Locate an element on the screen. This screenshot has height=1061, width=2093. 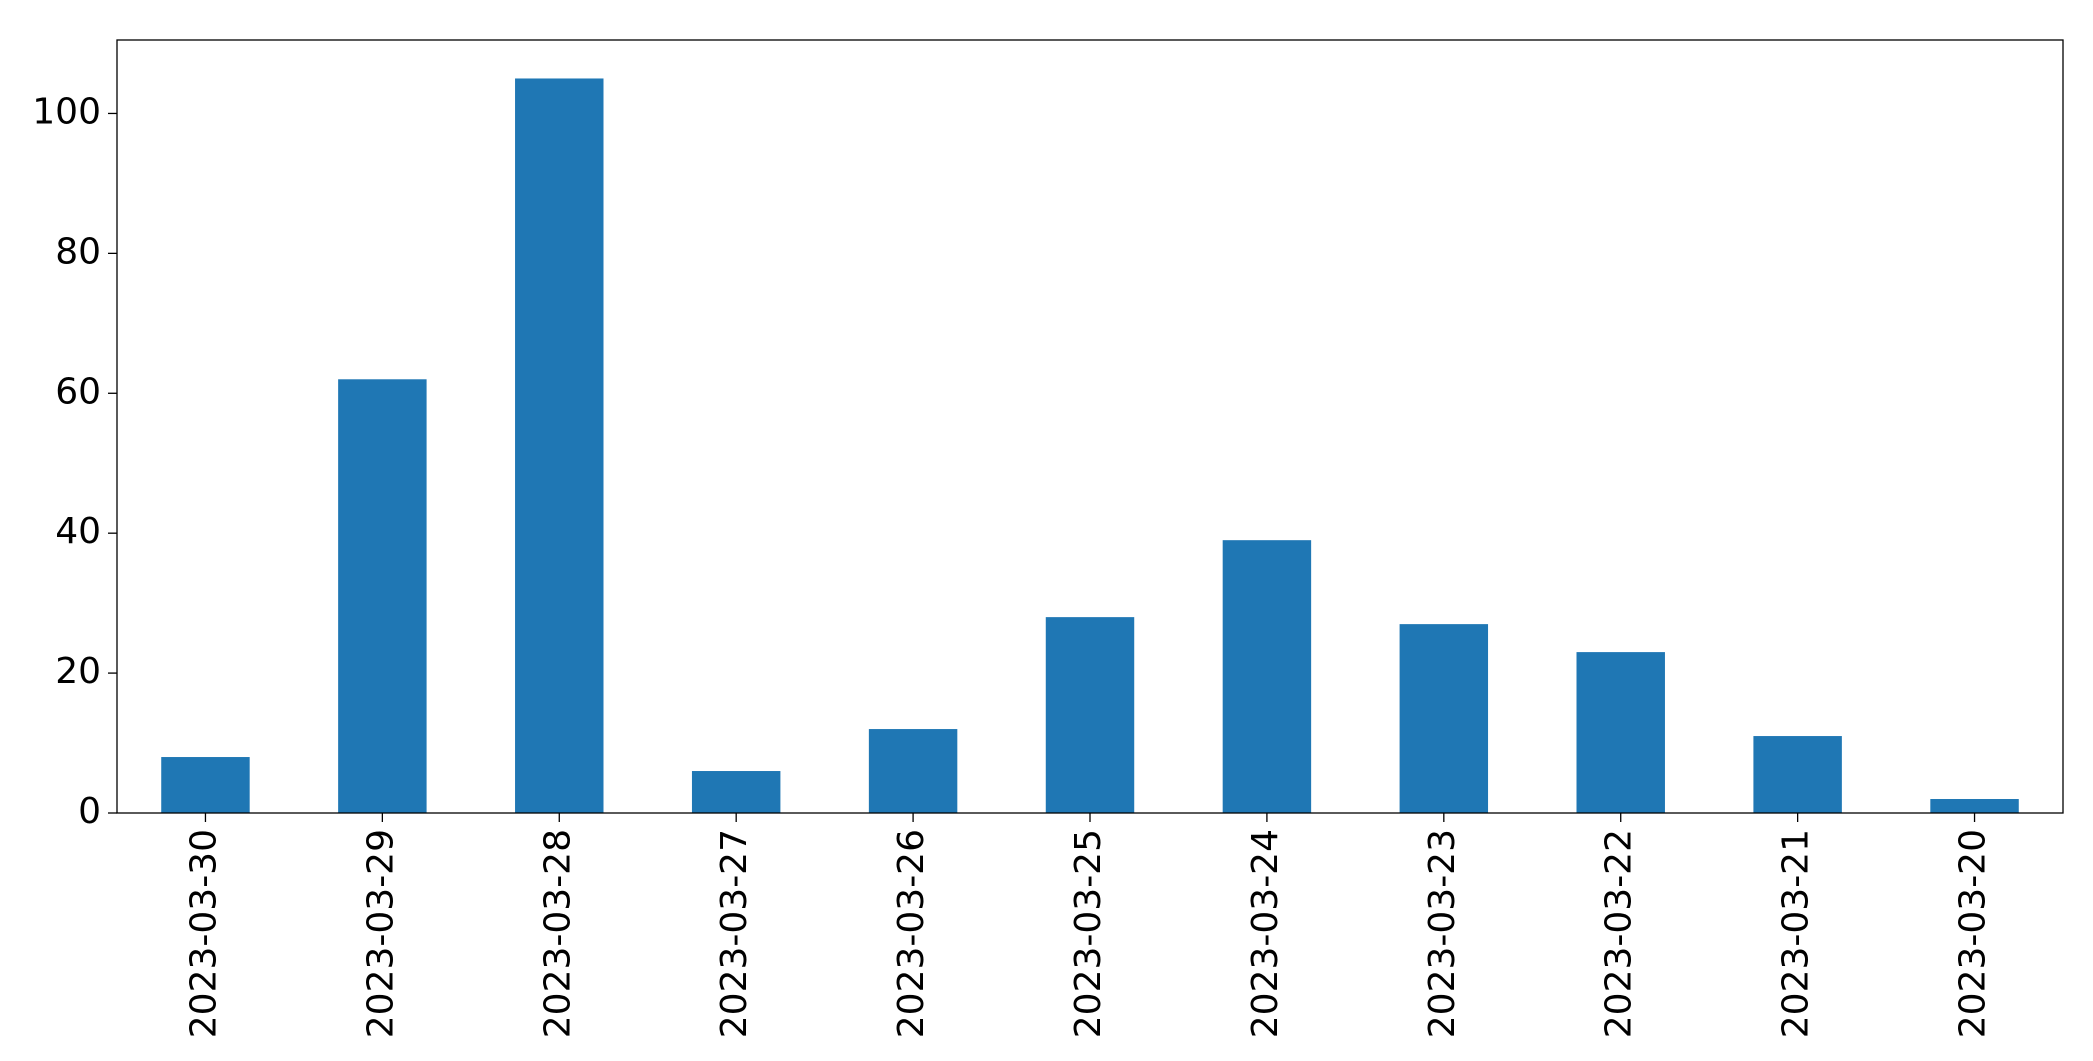
x-tick-label: 2023-03-30 is located at coordinates (203, 933).